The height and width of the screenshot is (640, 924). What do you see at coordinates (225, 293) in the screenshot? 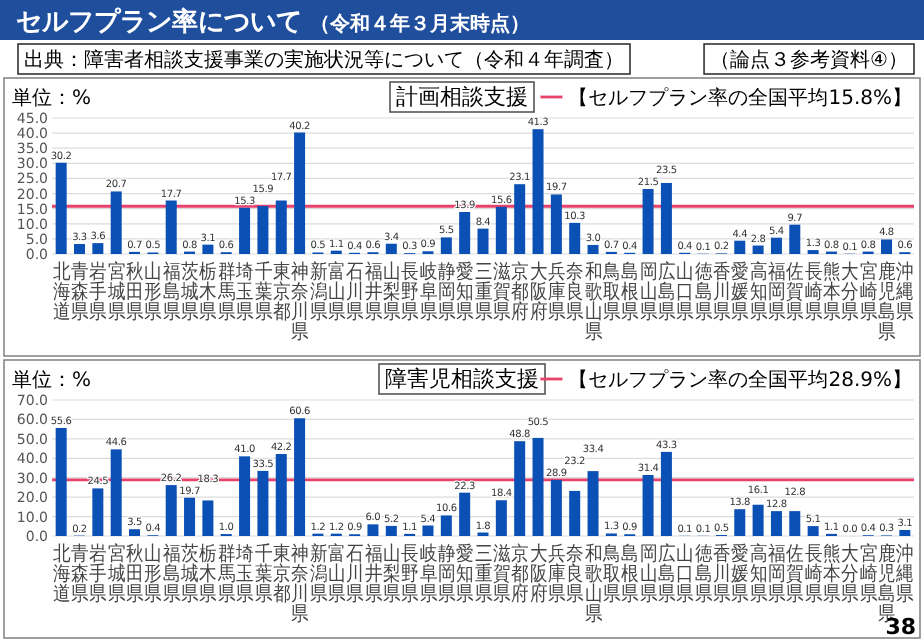
I see `x-tick-label: 群馬県` at bounding box center [225, 293].